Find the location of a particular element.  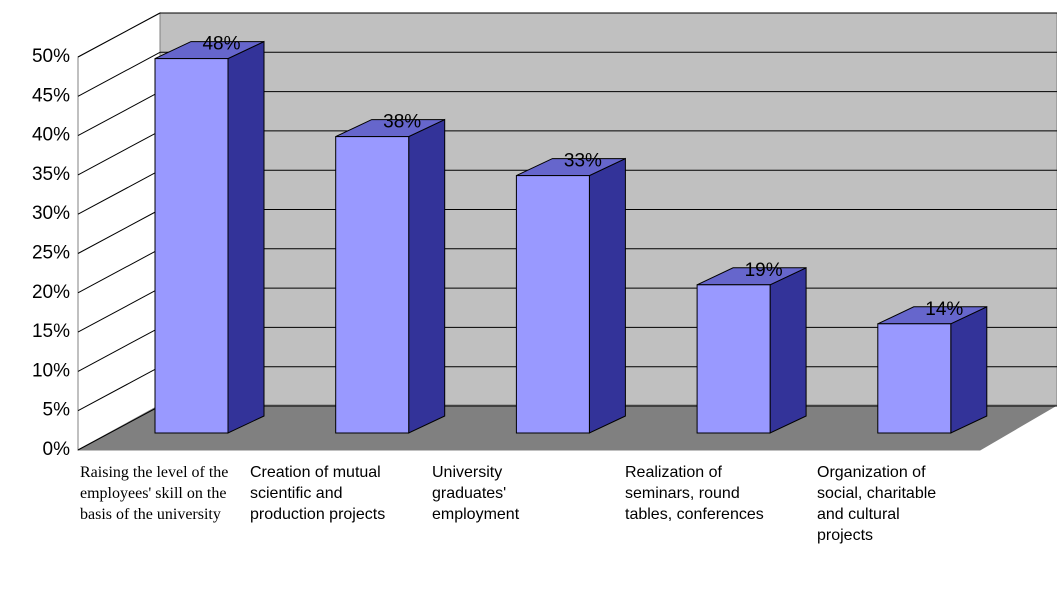

y-tick-label: 20% is located at coordinates (51, 292).